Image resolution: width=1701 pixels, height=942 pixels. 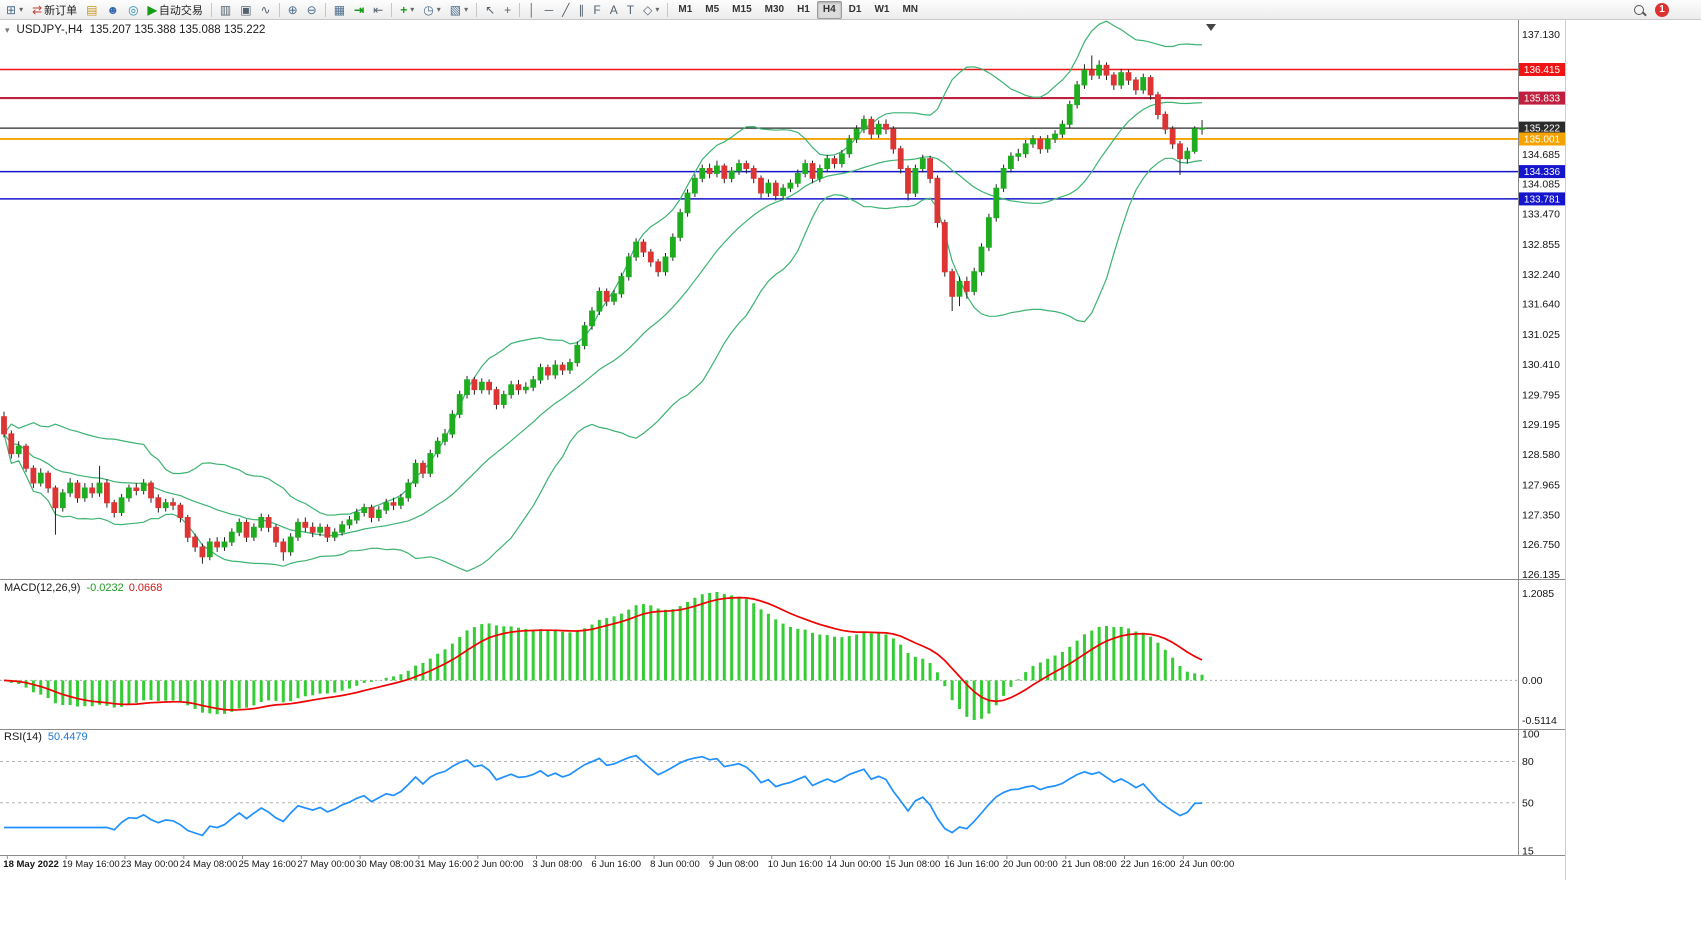 I want to click on svg-text: 20 Jun 00:00, so click(x=1030, y=864).